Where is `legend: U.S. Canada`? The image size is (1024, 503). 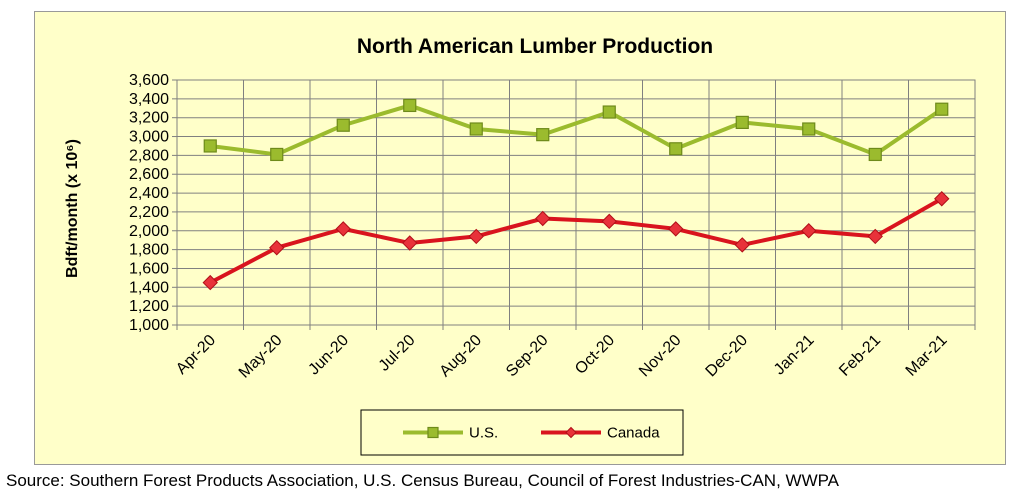
legend: U.S. Canada is located at coordinates (522, 432).